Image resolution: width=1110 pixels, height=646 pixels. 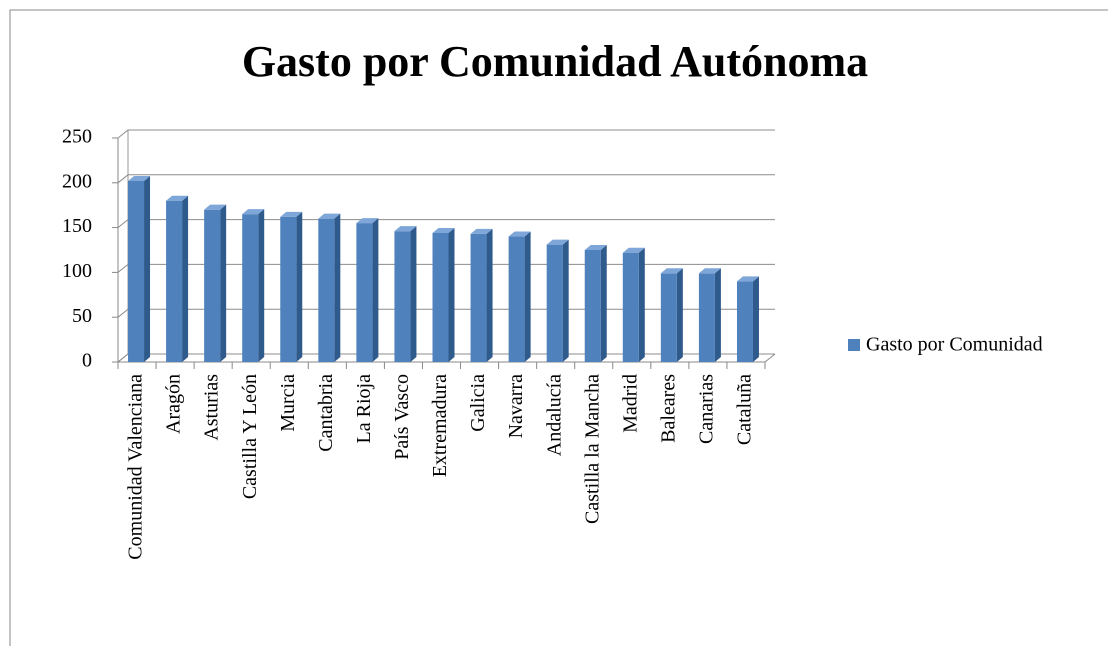 I want to click on x-tick-label: País Vasco, so click(x=402, y=417).